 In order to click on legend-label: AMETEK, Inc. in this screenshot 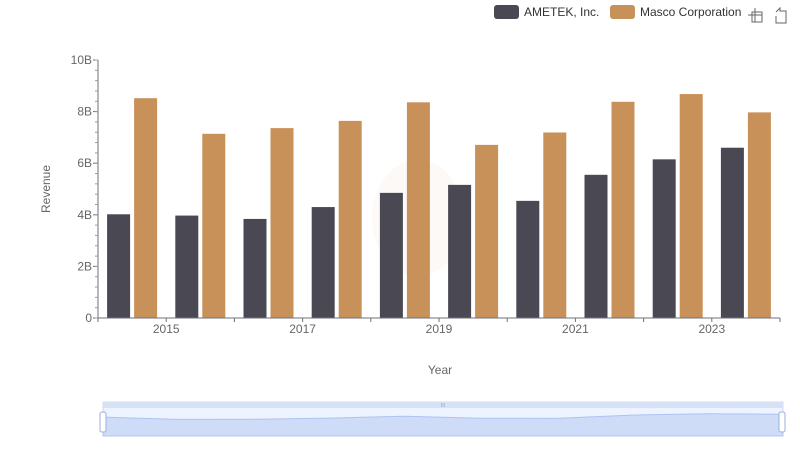, I will do `click(561, 12)`.